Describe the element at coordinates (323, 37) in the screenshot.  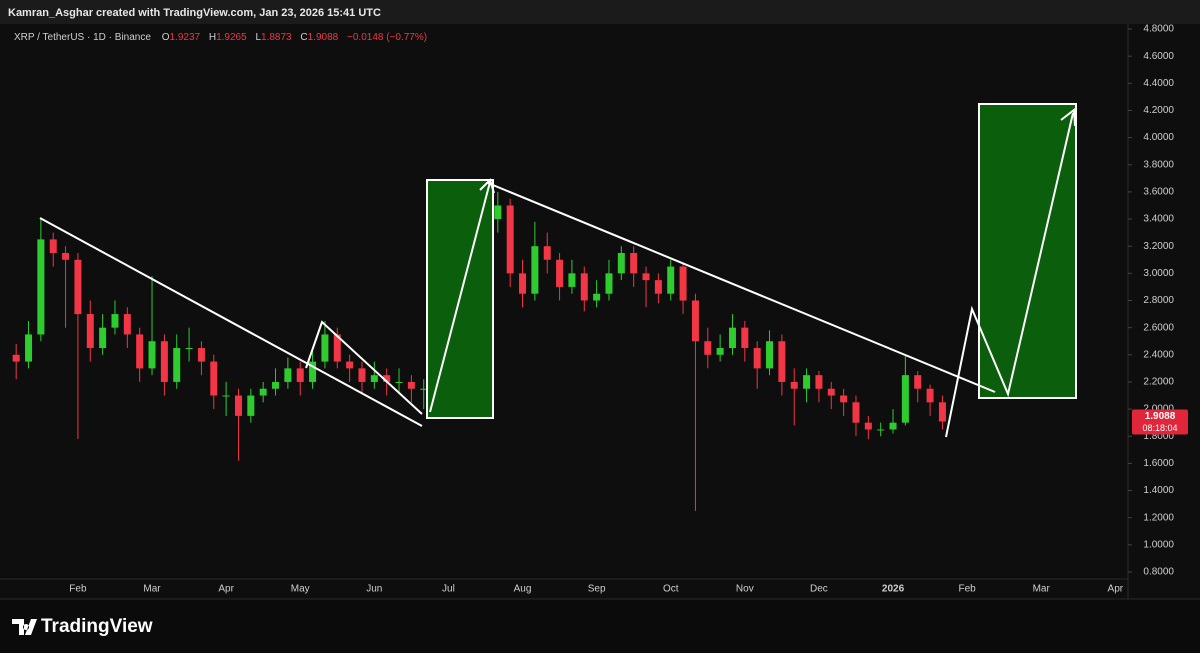
I see `ohlc-value: 1.9088` at that location.